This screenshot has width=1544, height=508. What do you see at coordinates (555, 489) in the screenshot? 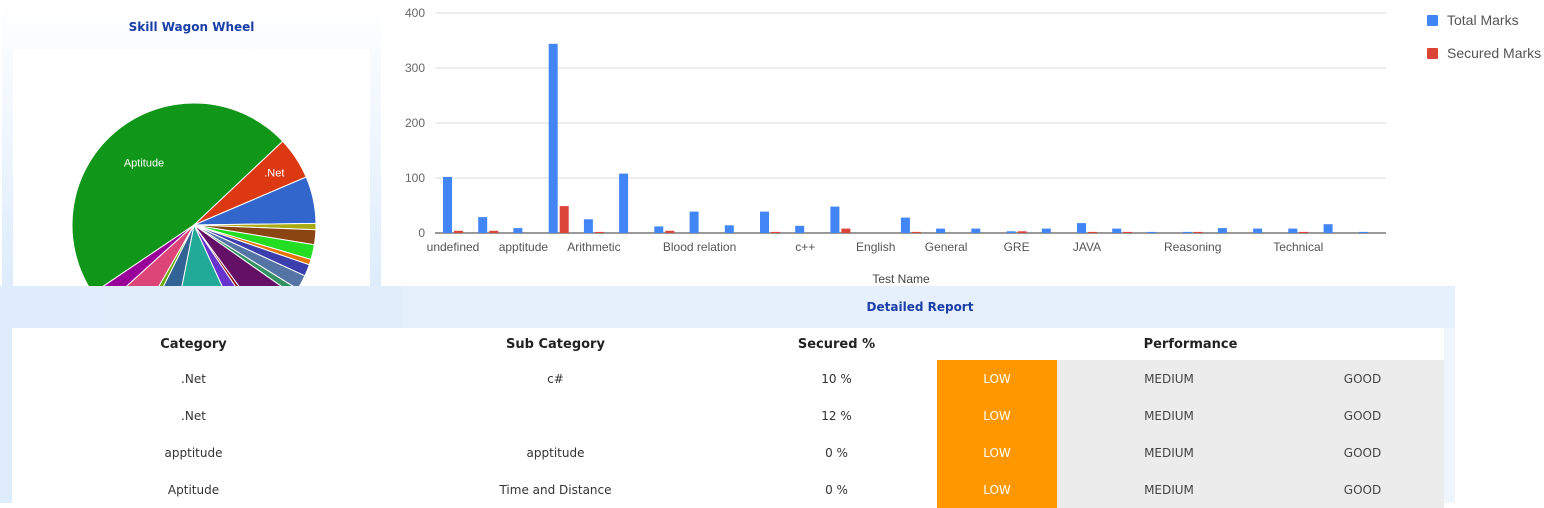
I see `cell-sub-category: Time and Distance` at bounding box center [555, 489].